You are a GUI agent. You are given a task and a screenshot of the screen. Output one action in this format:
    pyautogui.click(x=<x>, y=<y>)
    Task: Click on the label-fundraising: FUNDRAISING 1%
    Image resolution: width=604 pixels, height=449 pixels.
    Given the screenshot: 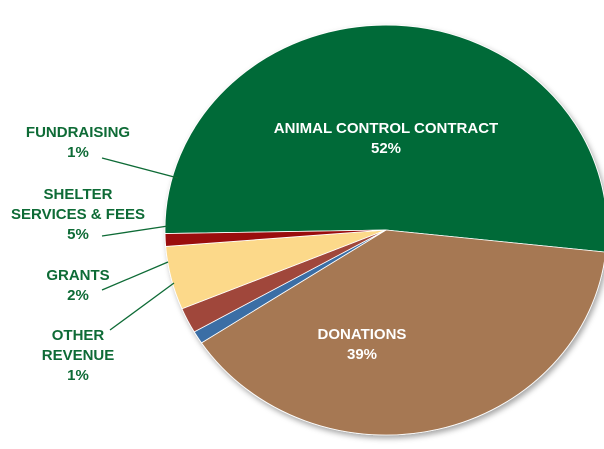 What is the action you would take?
    pyautogui.click(x=78, y=142)
    